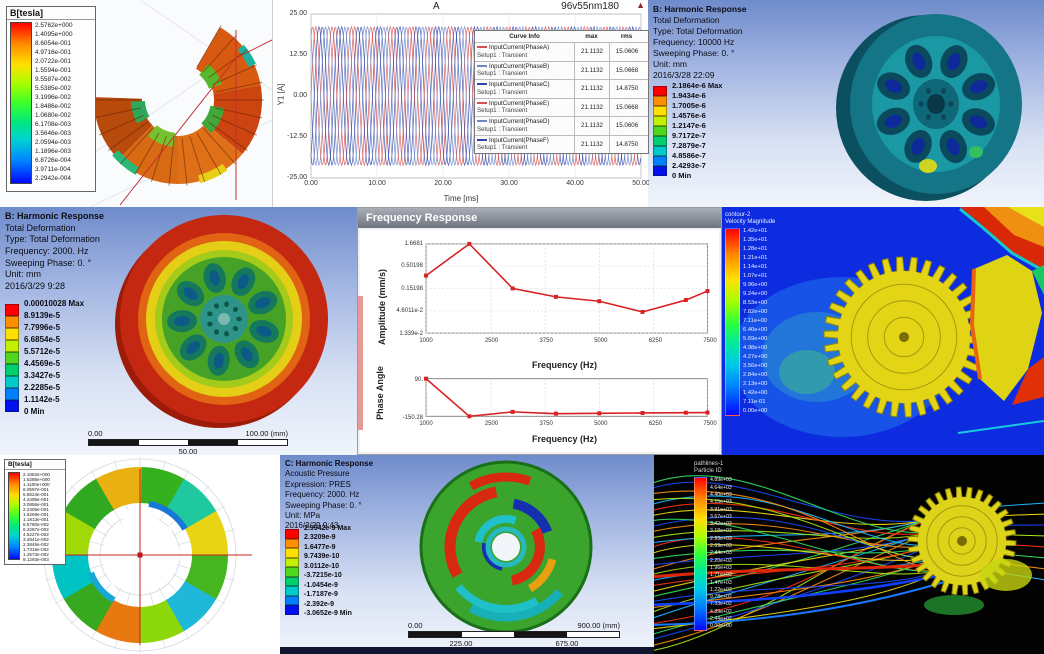 The height and width of the screenshot is (654, 1044). I want to click on legend-value: 9.5587e-002, so click(53, 79).